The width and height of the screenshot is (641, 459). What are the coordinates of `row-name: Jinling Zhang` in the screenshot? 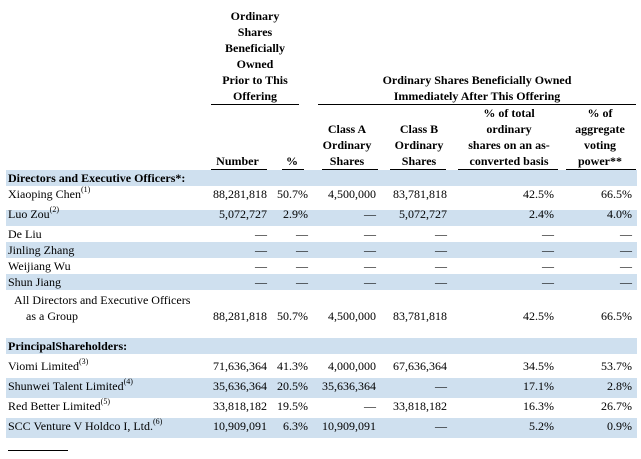 It's located at (41, 250).